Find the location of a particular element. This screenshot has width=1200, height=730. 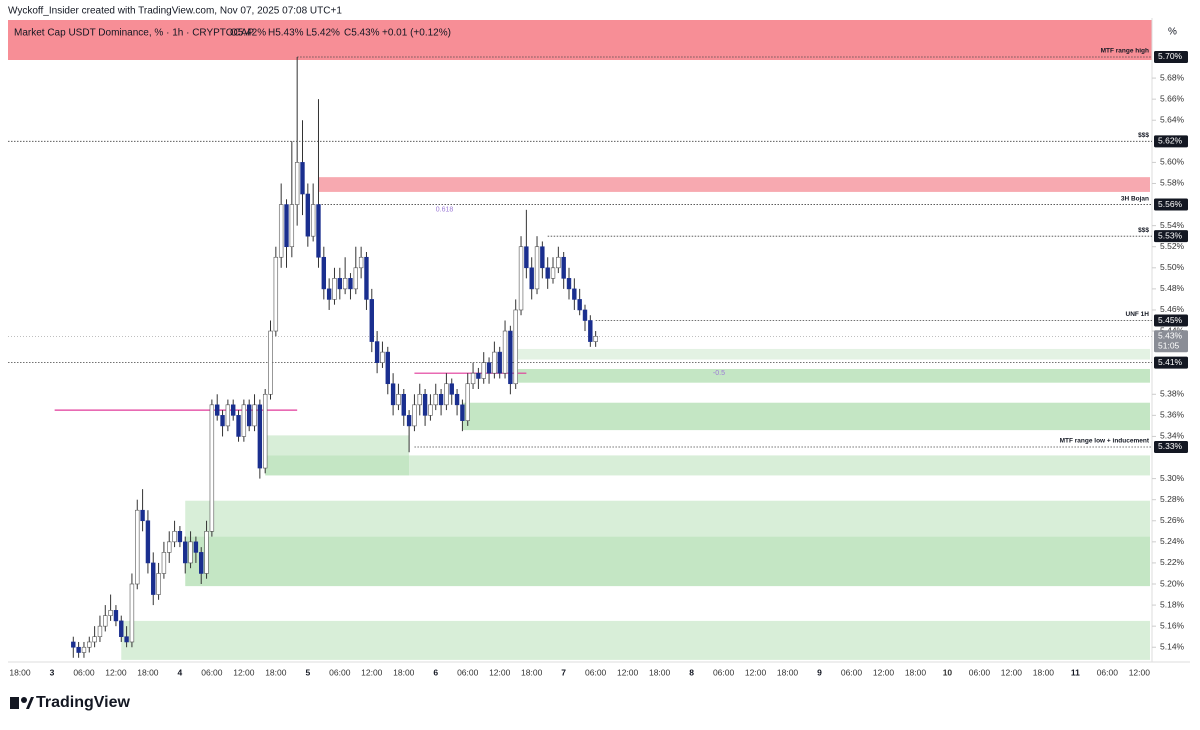

price-badge-label: 5.45% is located at coordinates (1170, 320).